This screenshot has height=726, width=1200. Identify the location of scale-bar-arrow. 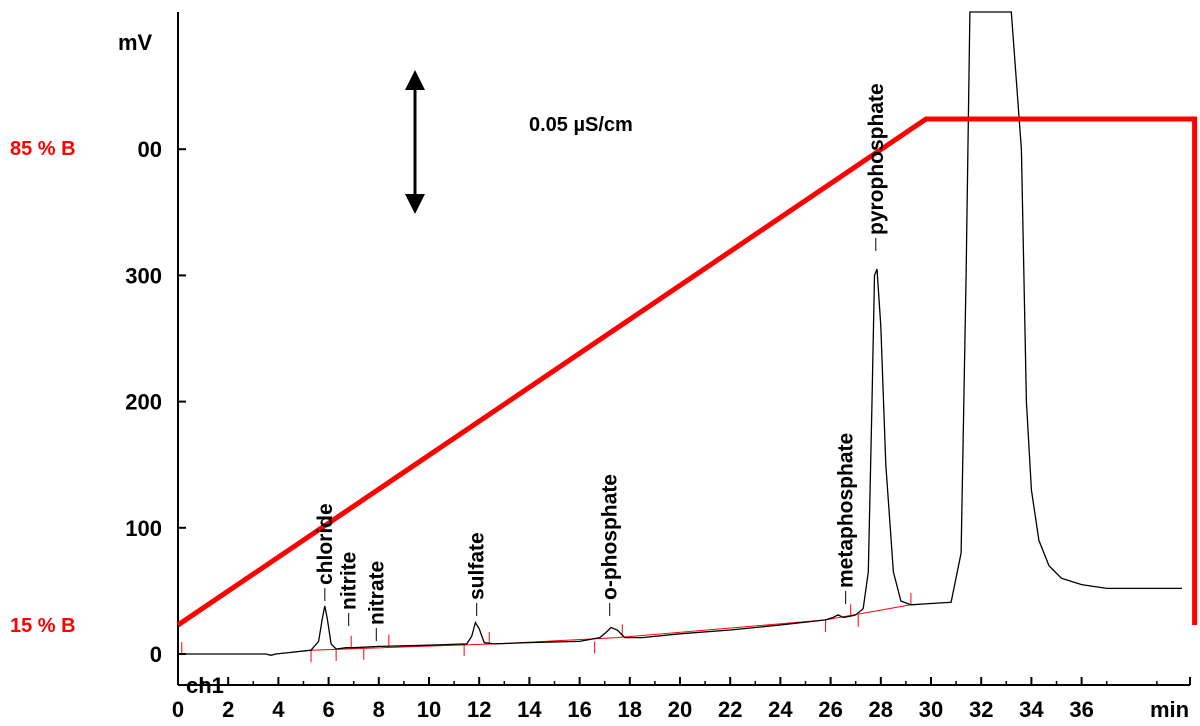
(415, 142).